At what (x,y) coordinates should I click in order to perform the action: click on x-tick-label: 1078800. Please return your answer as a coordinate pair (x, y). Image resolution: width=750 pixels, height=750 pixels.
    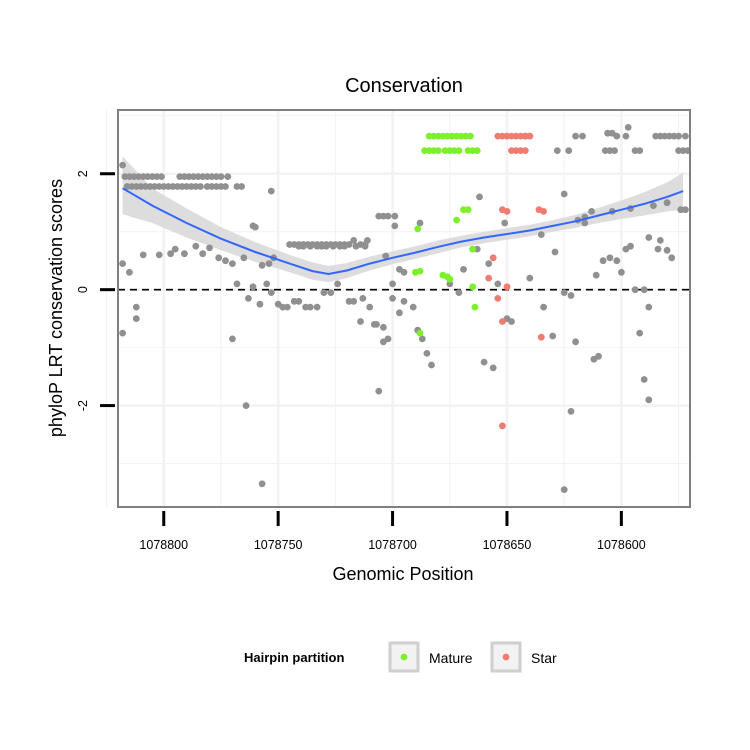
    Looking at the image, I should click on (163, 545).